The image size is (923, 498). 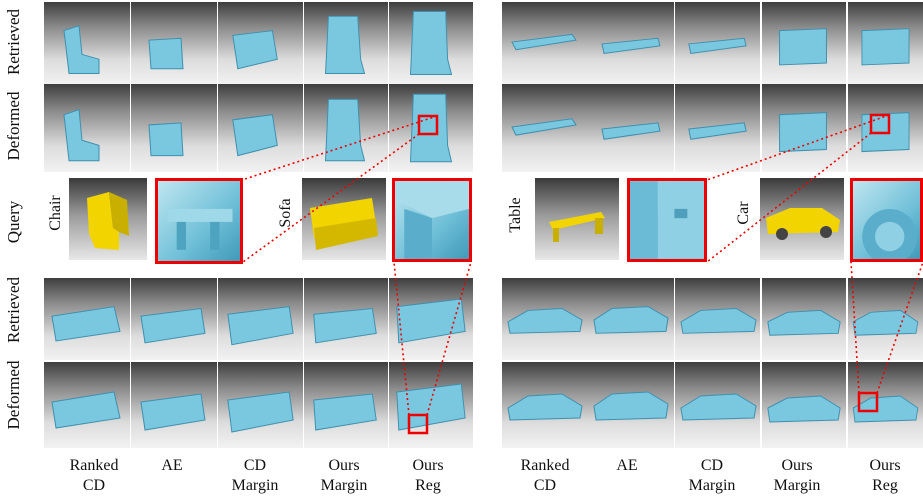 What do you see at coordinates (667, 220) in the screenshot?
I see `zoom-inset-table` at bounding box center [667, 220].